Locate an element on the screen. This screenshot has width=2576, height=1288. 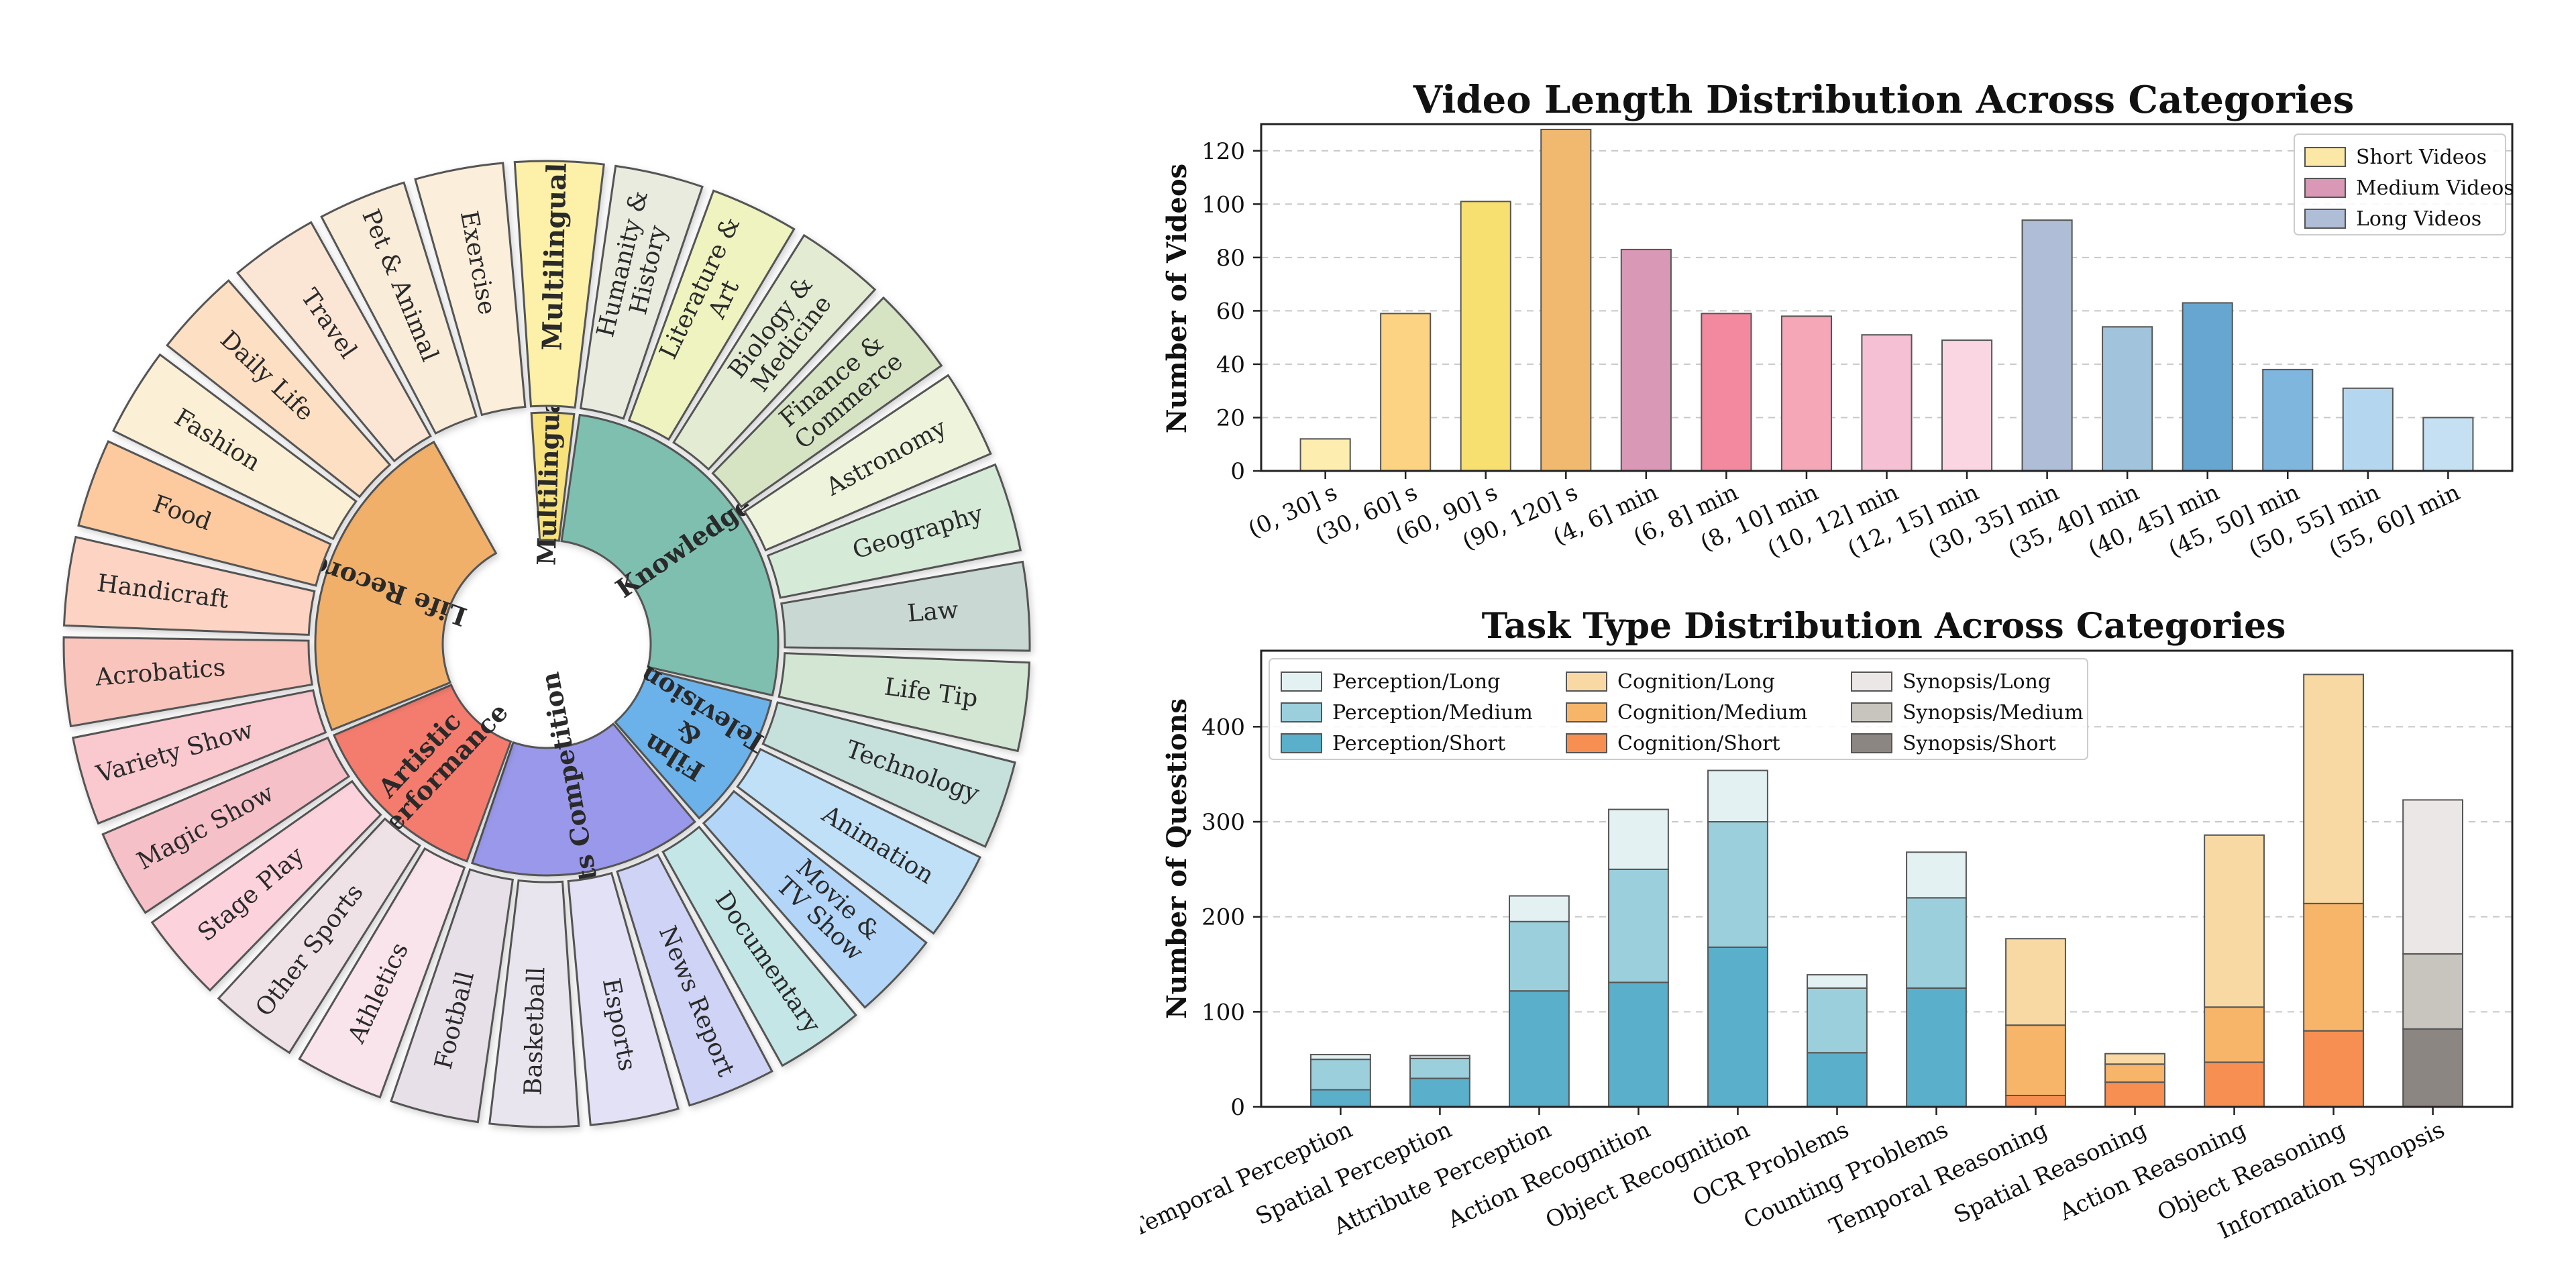
outer-segment-geography is located at coordinates (894, 531).